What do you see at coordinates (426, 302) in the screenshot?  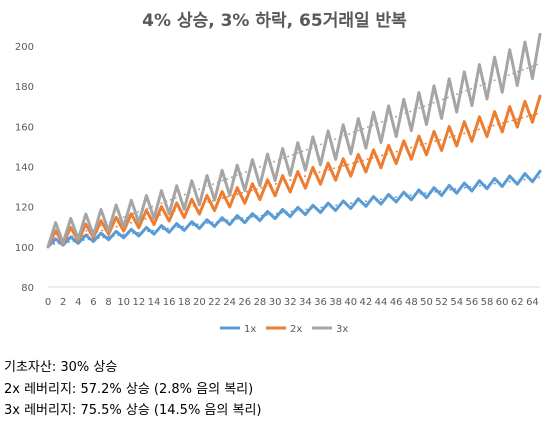 I see `x-tick-label: 50` at bounding box center [426, 302].